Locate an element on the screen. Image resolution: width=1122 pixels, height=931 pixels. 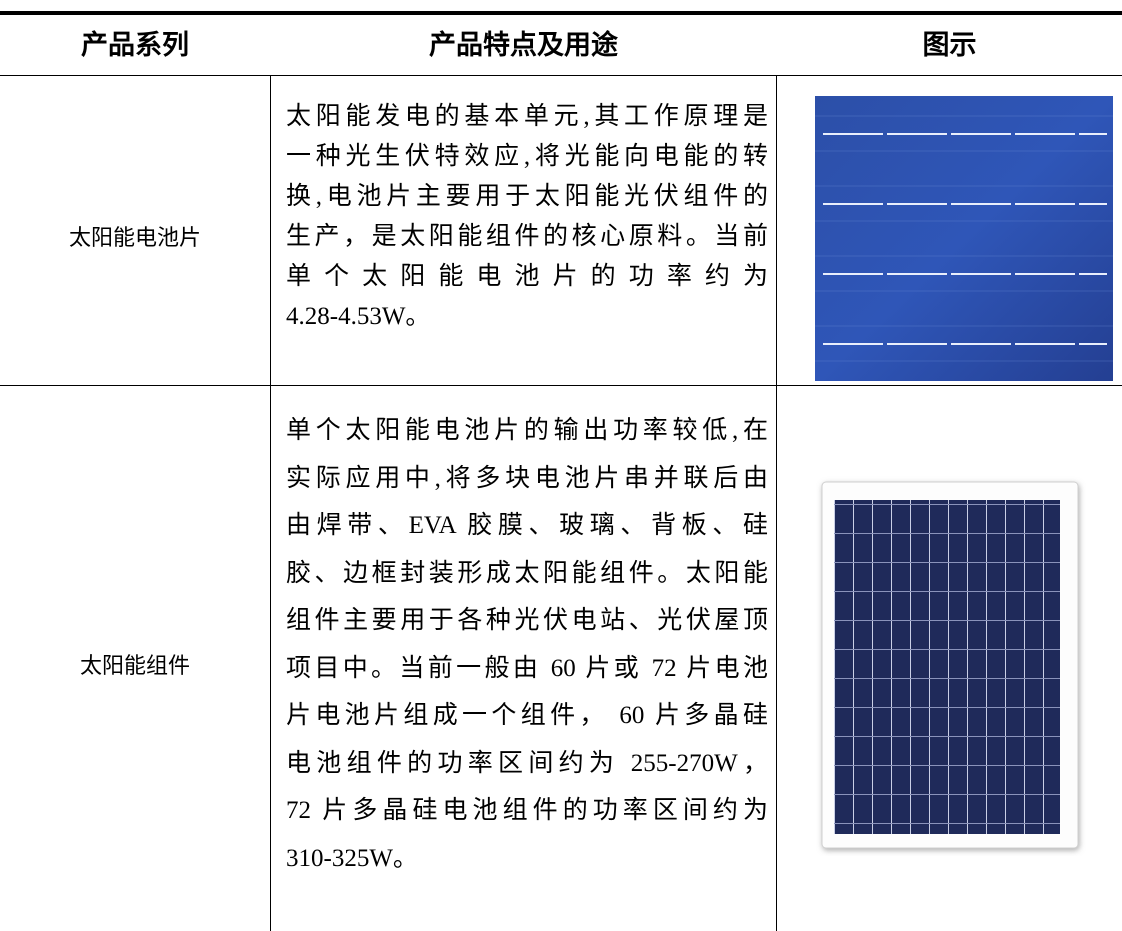
description-line: 一种光生伏特效应,将光能向电能的转 is located at coordinates (527, 156).